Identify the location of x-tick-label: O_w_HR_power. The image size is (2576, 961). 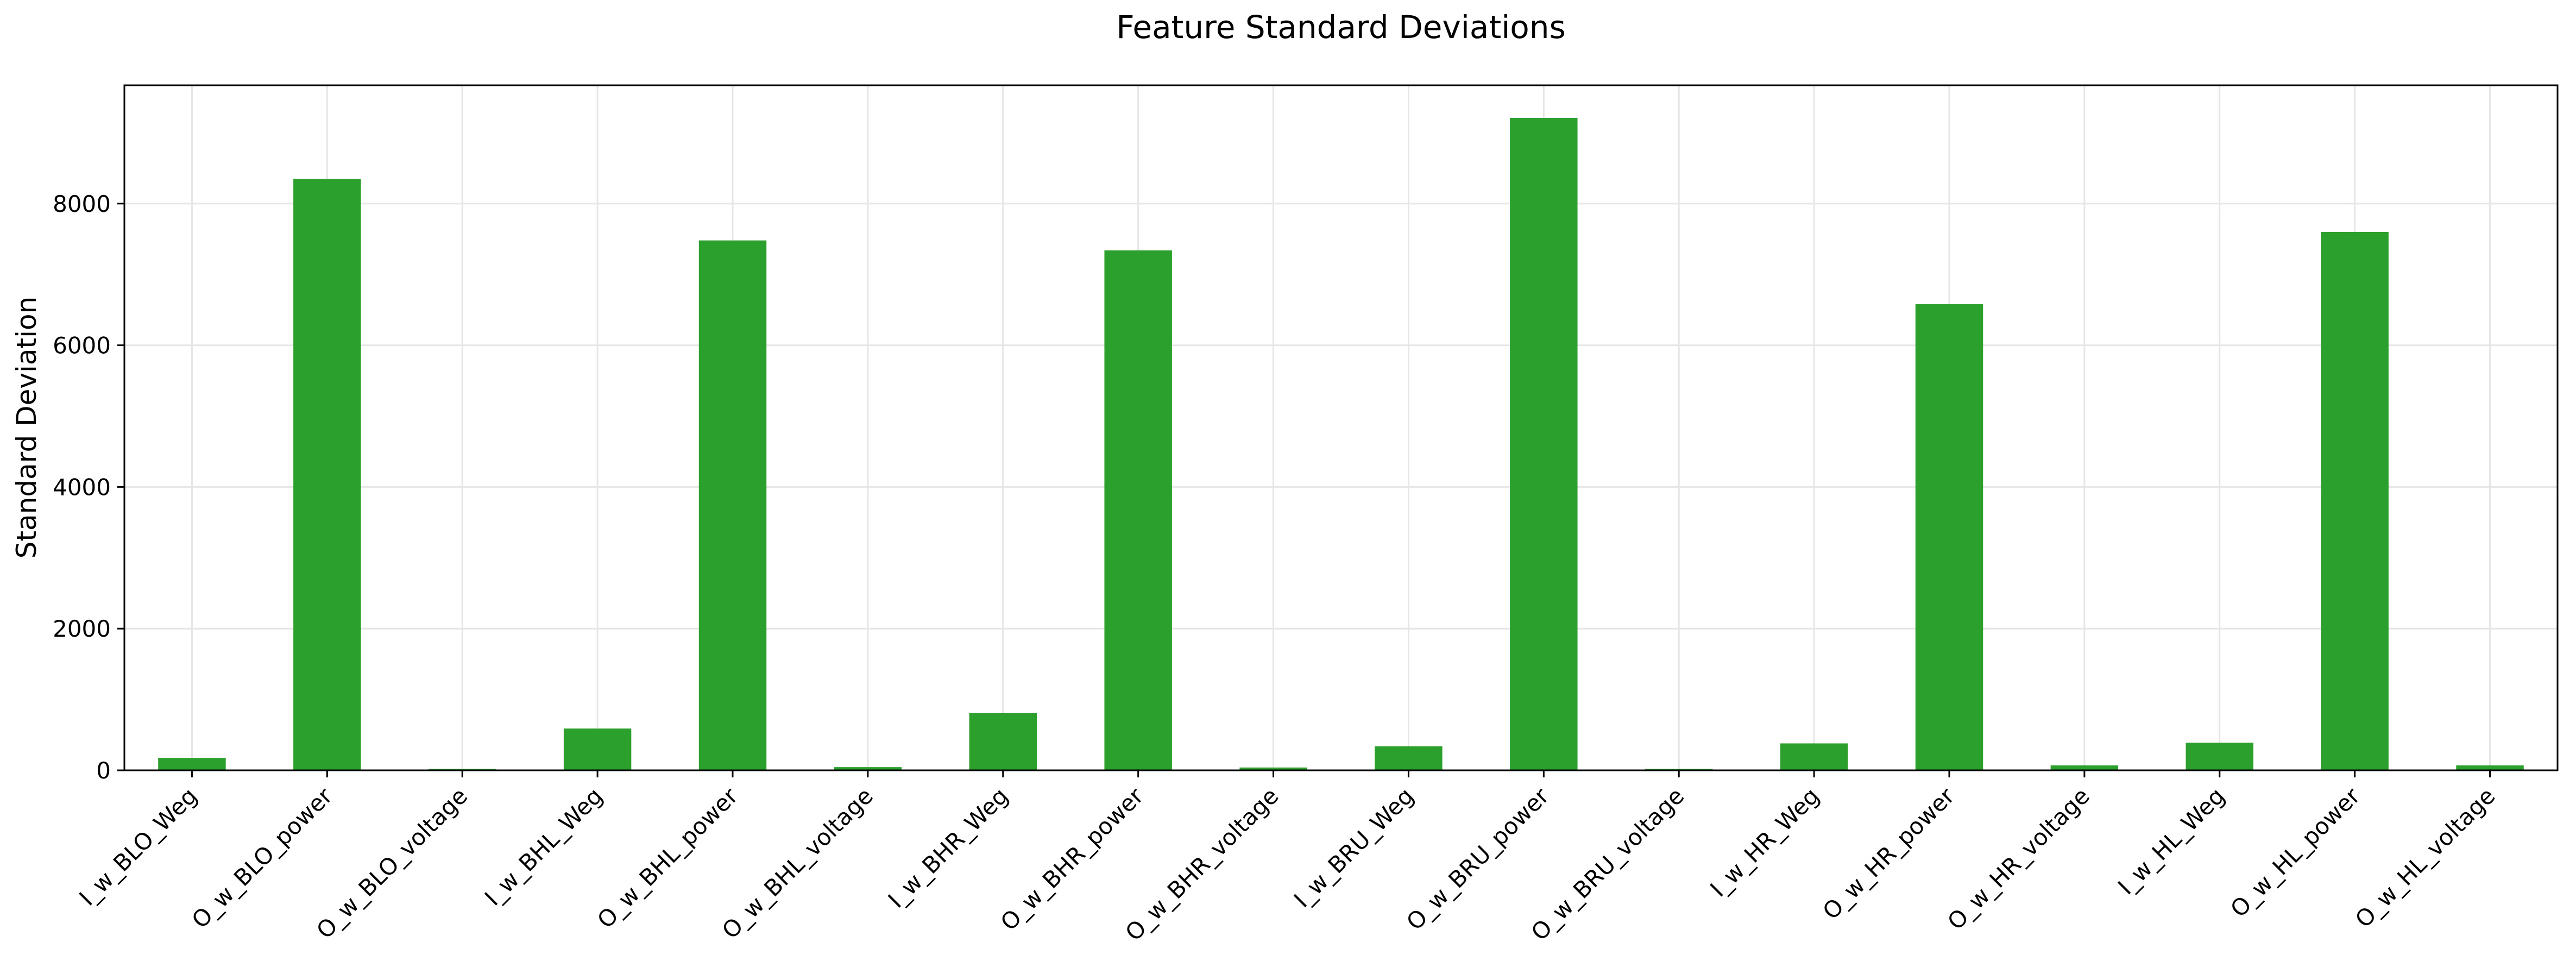
(1889, 854).